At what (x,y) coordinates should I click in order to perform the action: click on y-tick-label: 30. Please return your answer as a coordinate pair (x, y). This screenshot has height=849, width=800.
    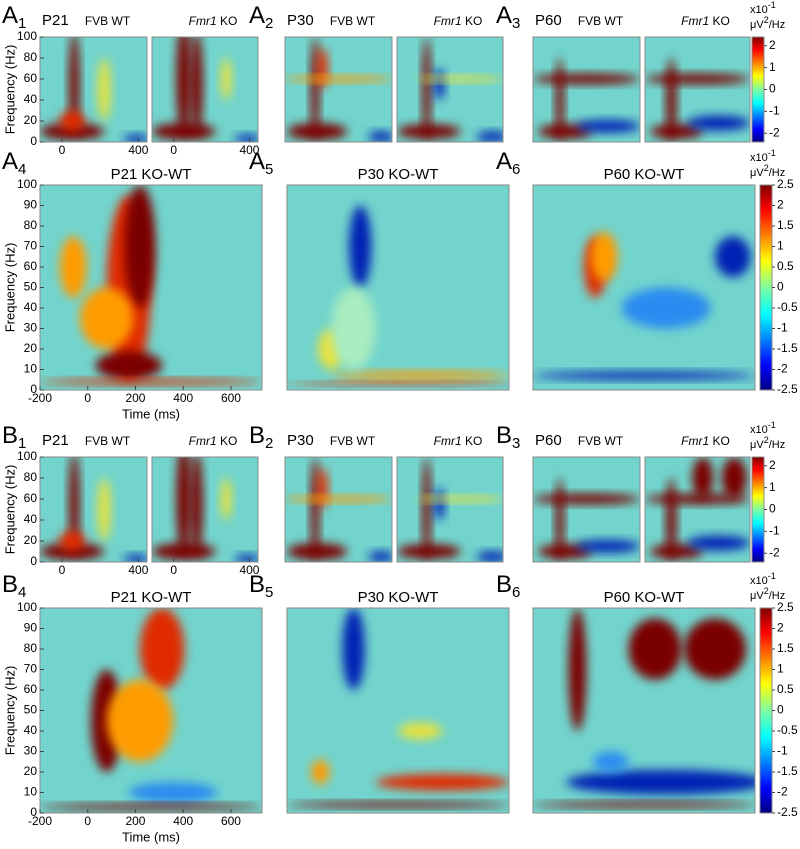
    Looking at the image, I should click on (31, 751).